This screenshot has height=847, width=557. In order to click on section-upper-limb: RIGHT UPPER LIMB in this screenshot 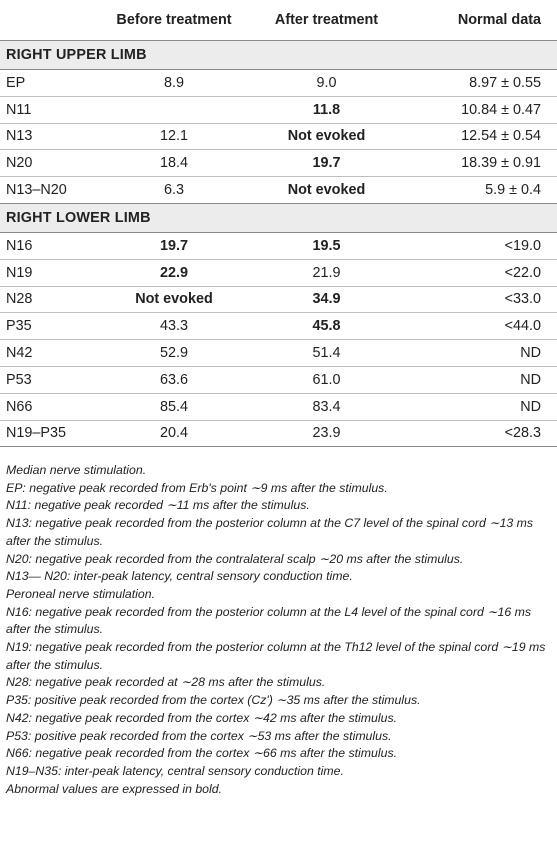, I will do `click(278, 55)`.